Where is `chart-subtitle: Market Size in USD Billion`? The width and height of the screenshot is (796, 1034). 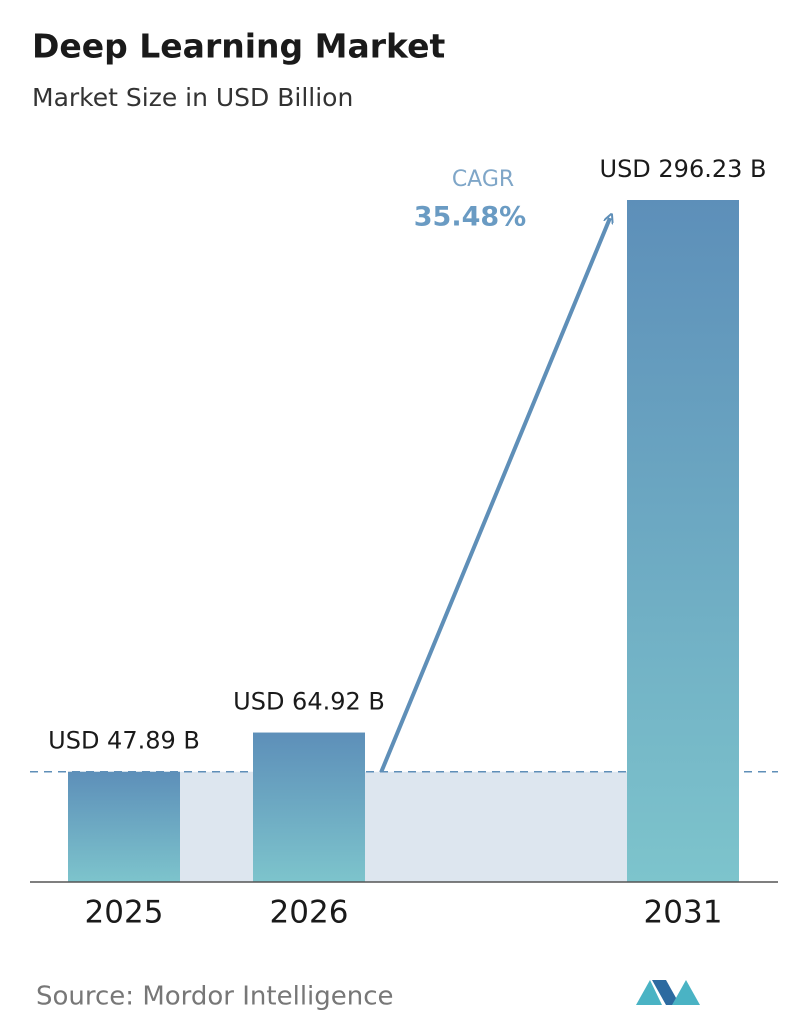
chart-subtitle: Market Size in USD Billion is located at coordinates (192, 97).